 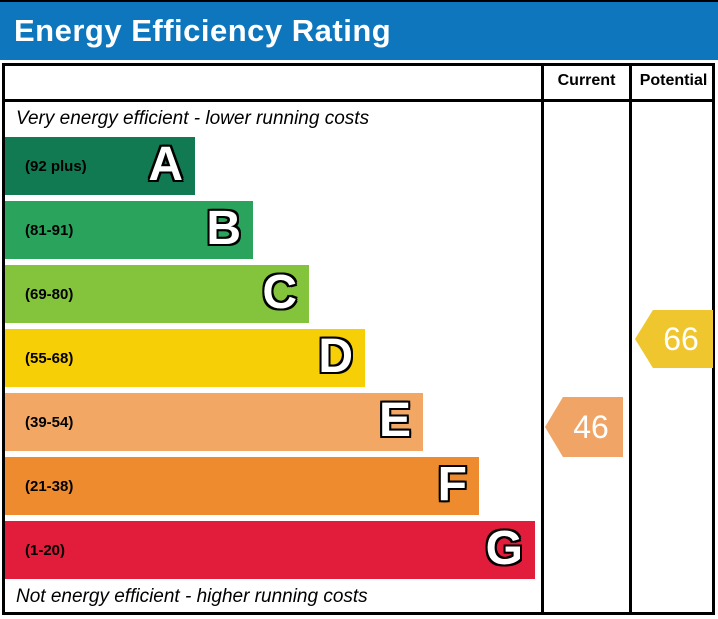 What do you see at coordinates (359, 1) in the screenshot?
I see `top-border-line` at bounding box center [359, 1].